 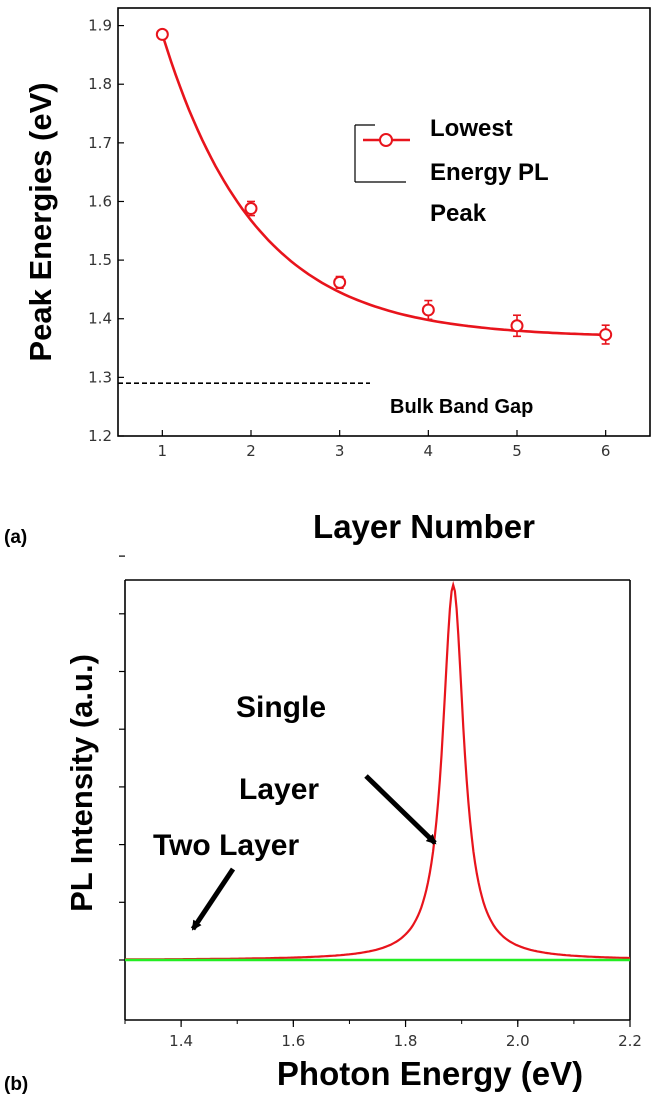 What do you see at coordinates (16, 1084) in the screenshot?
I see `panel-label-b: (b)` at bounding box center [16, 1084].